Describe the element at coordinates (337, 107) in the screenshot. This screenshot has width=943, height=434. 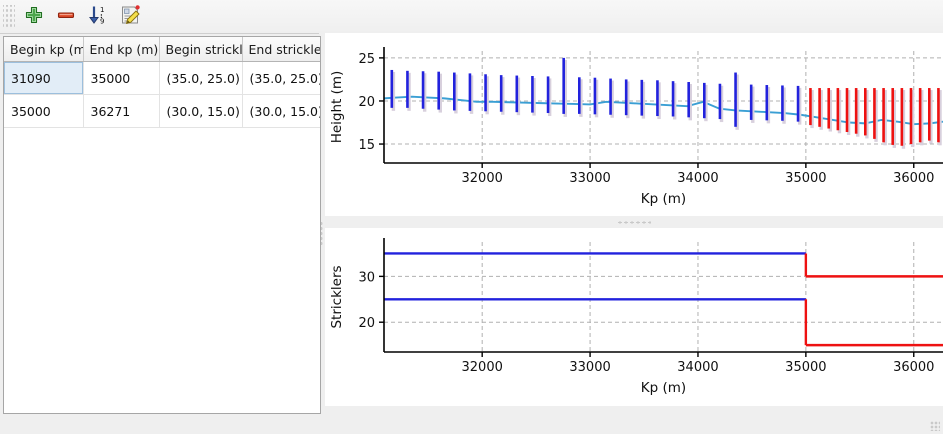
I see `svg-text: Height (m)` at that location.